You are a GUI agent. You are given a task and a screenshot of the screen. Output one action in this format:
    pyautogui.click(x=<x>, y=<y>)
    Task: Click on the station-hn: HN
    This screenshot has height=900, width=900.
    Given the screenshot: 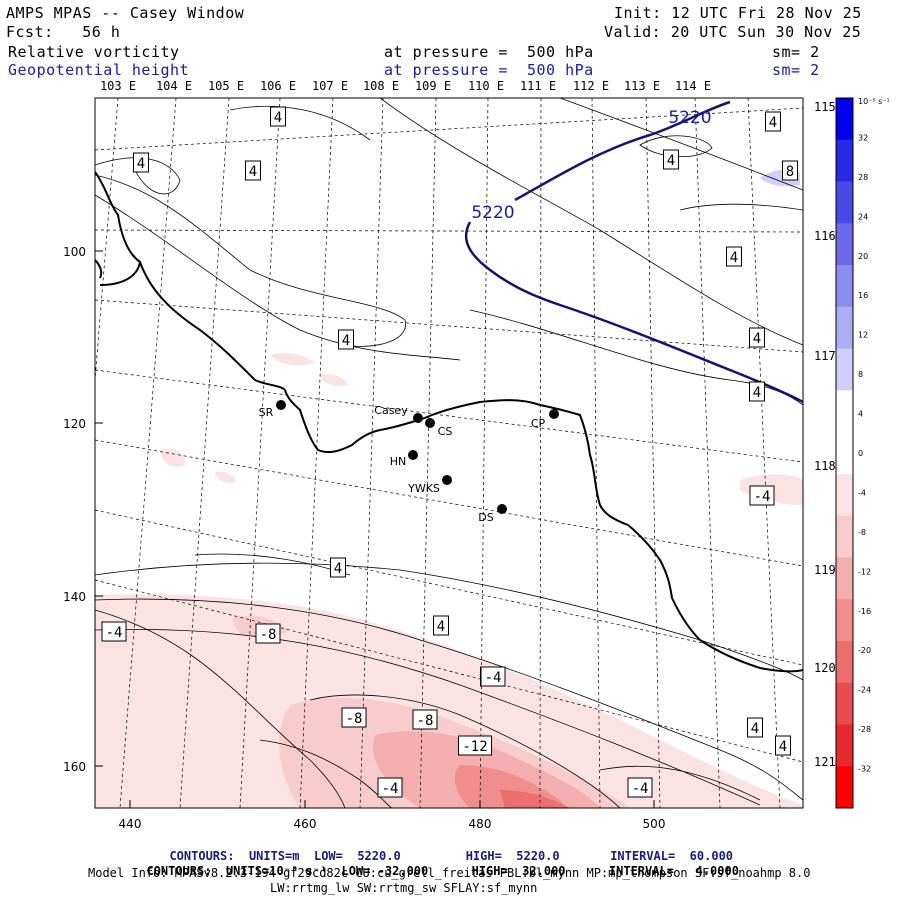 What is the action you would take?
    pyautogui.click(x=404, y=459)
    